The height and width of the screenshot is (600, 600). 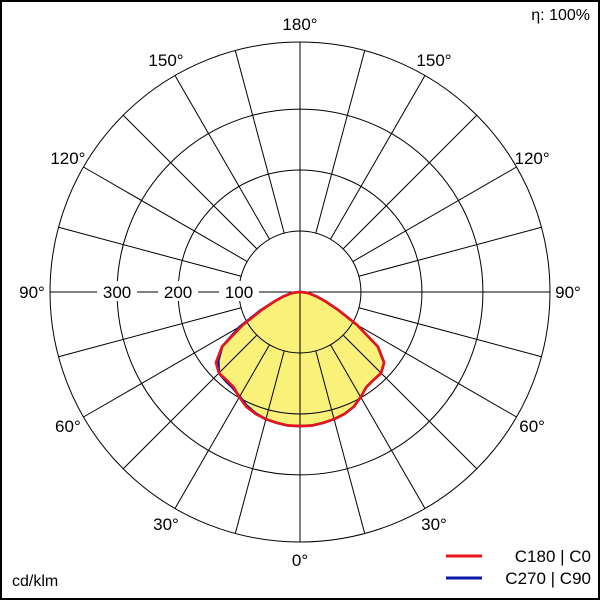 I want to click on efficiency-label: η: 100%, so click(x=560, y=15).